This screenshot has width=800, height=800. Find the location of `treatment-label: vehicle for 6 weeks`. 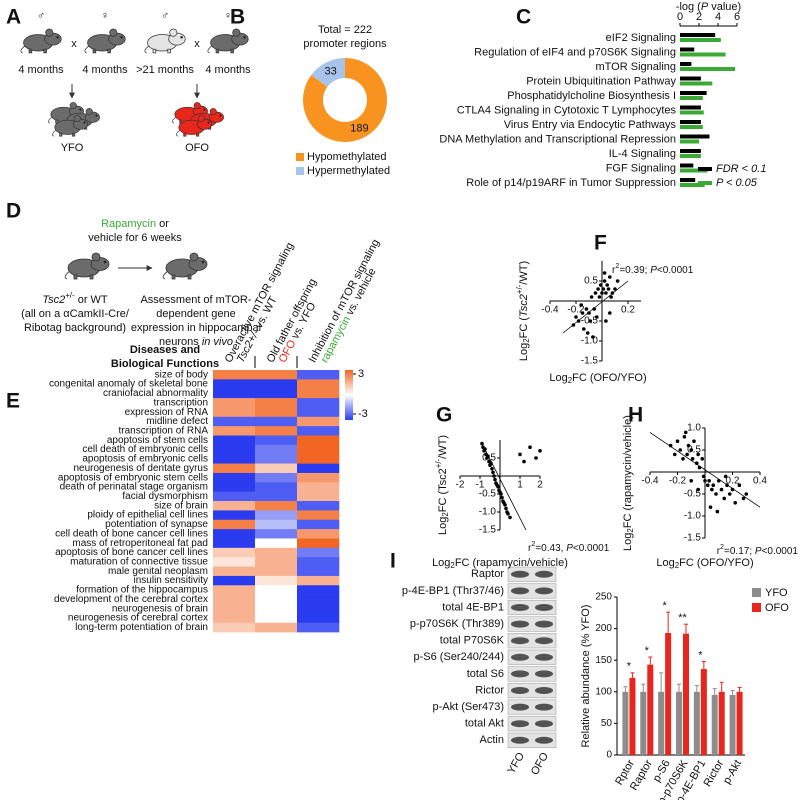

treatment-label: vehicle for 6 weeks is located at coordinates (135, 238).